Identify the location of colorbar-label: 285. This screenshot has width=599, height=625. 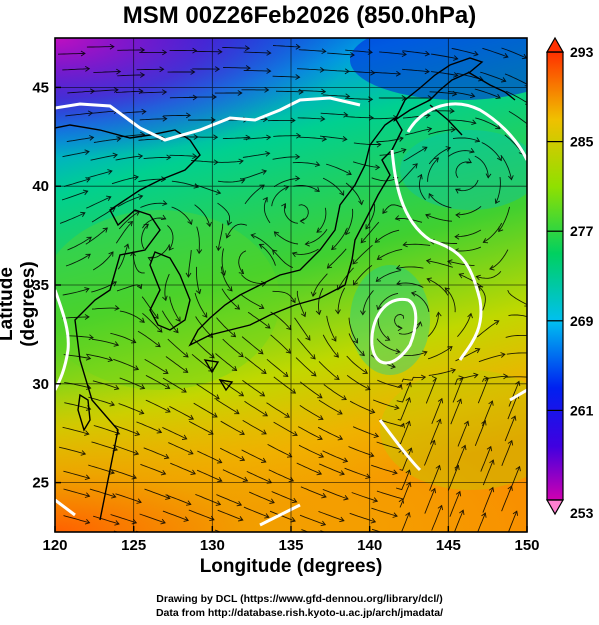
(582, 142).